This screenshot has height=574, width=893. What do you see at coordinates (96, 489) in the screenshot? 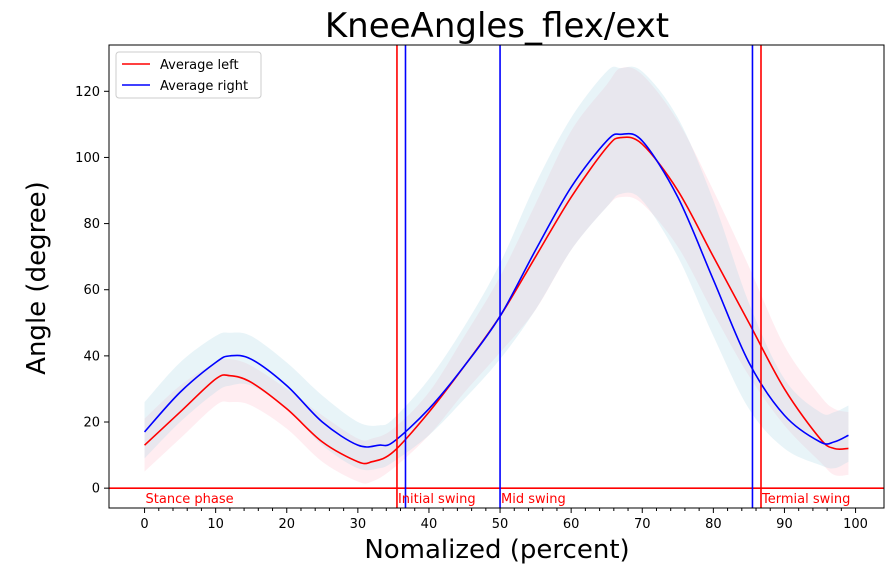
I see `y-tick-label: 0` at bounding box center [96, 489].